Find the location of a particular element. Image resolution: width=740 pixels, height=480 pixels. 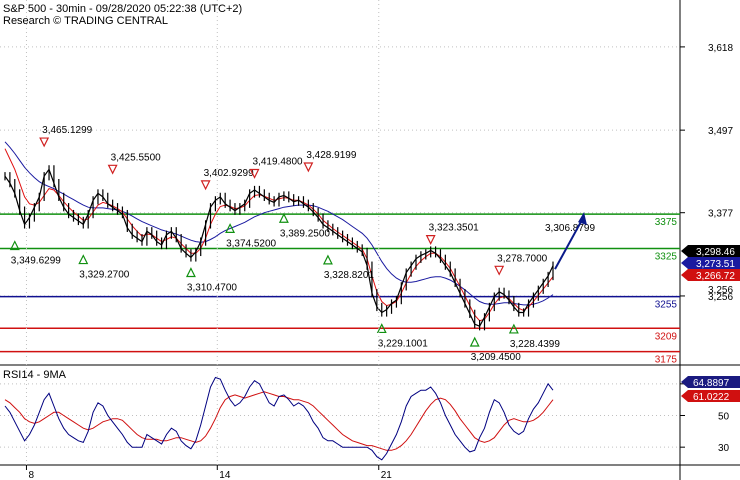

rsi-series is located at coordinates (279, 418).